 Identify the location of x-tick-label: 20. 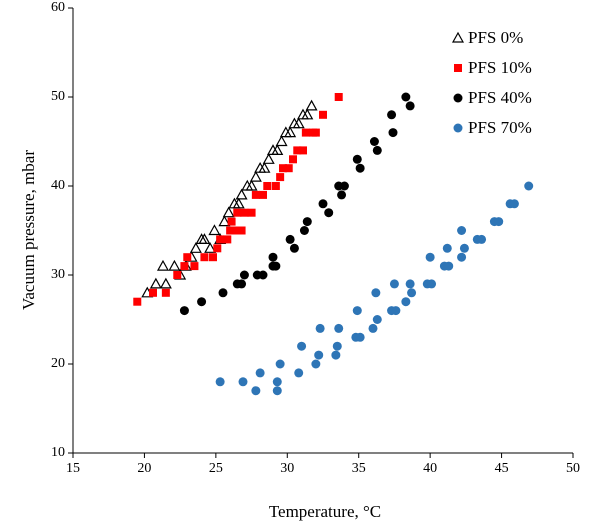
(144, 468).